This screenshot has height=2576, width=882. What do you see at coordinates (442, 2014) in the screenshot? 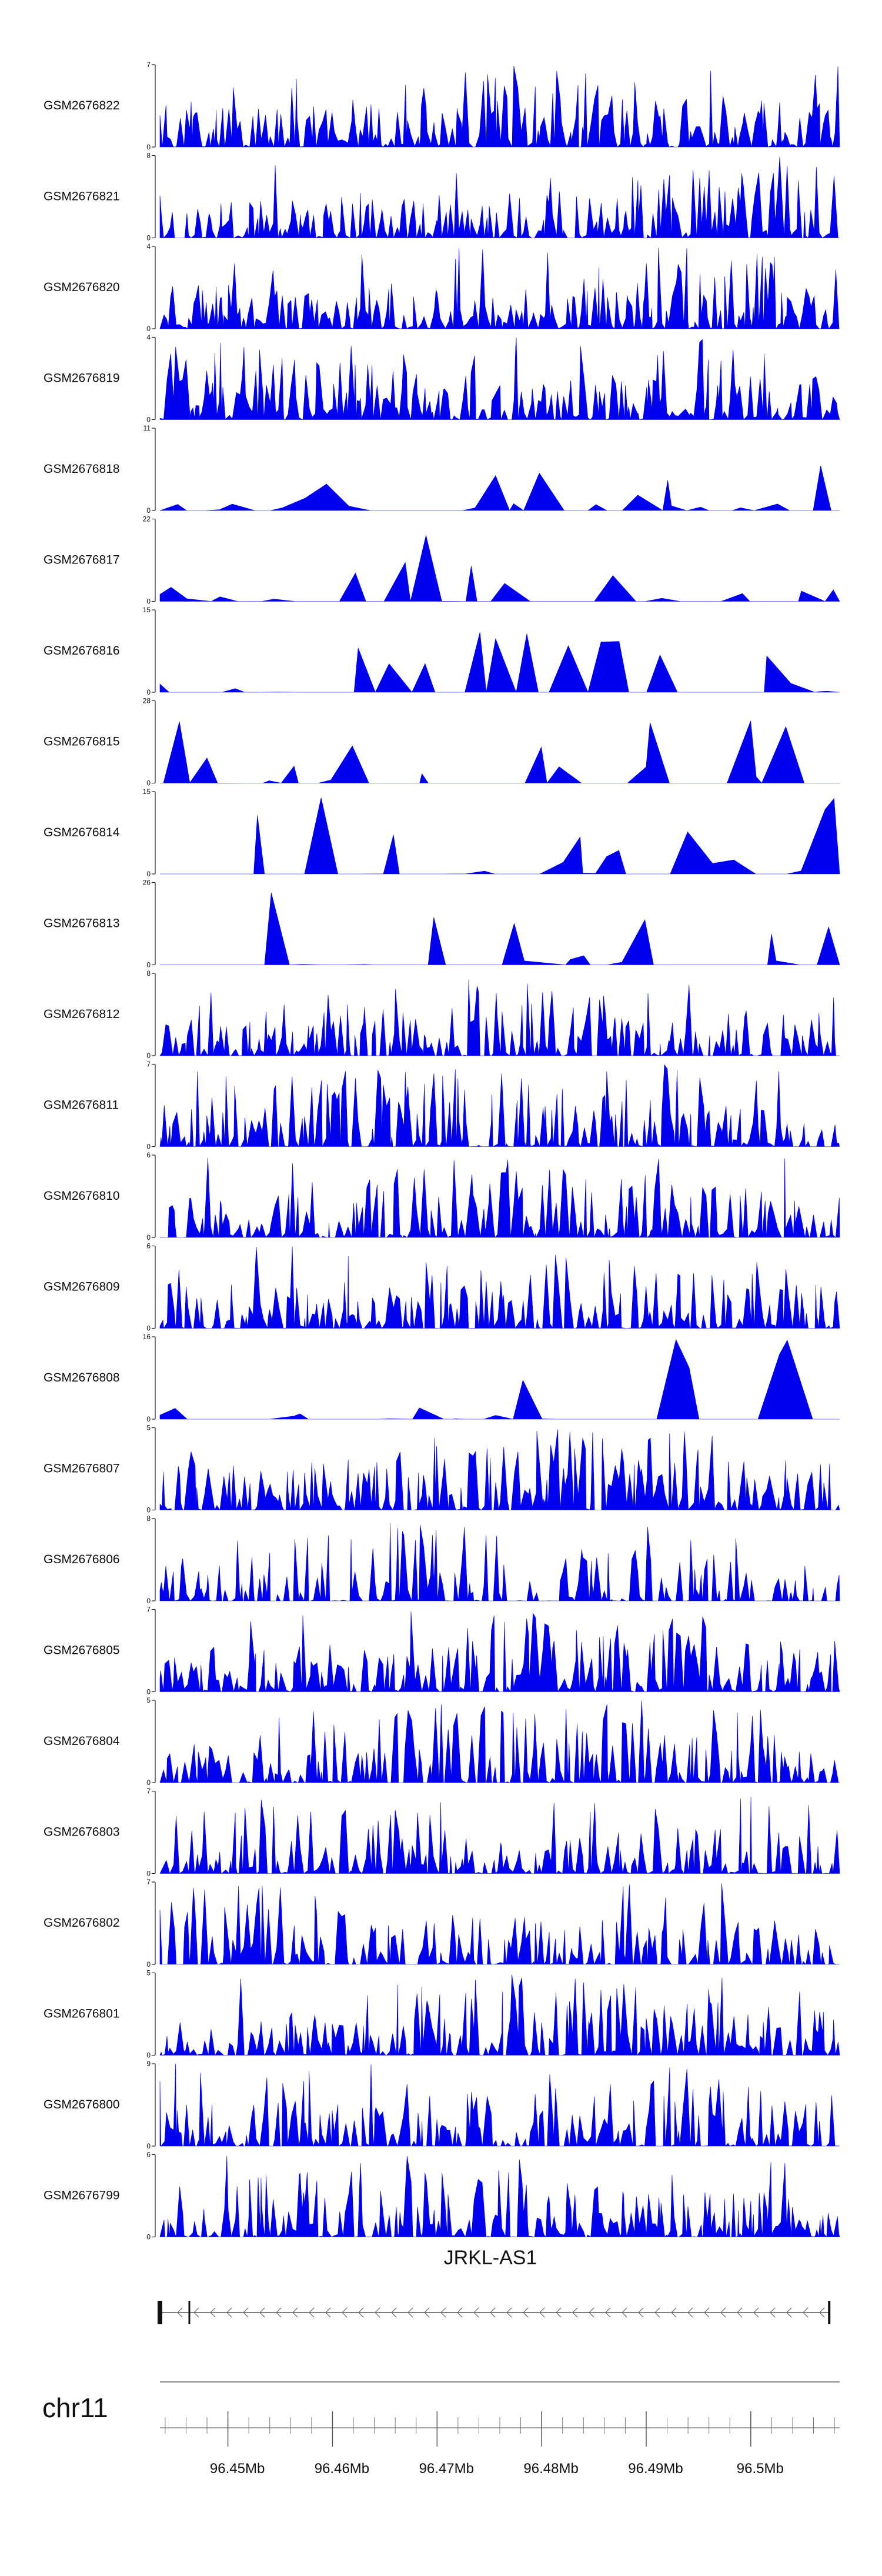
I see `track: GSM2676801 5 0` at bounding box center [442, 2014].